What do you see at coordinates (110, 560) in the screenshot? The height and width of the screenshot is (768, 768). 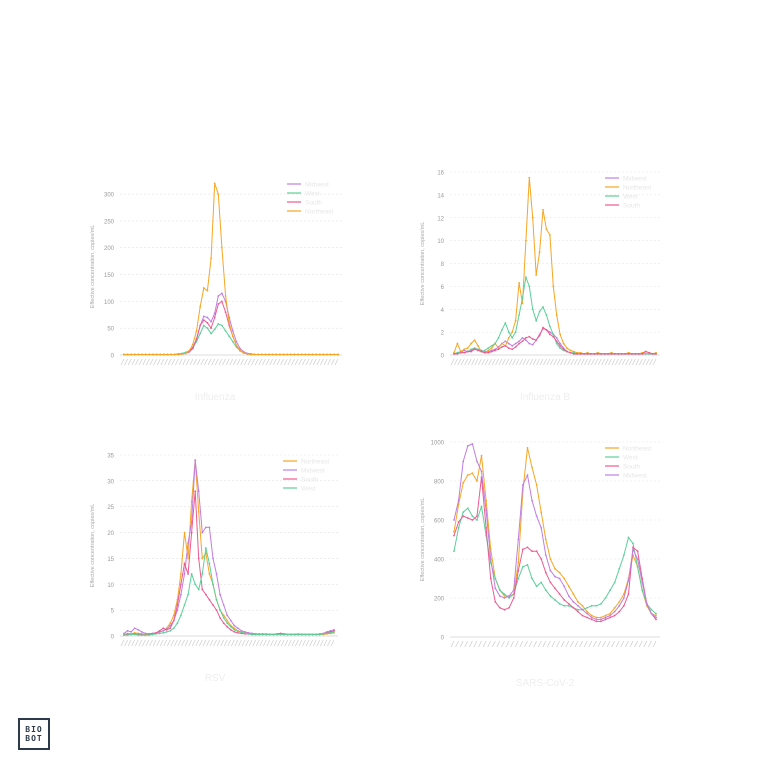 I see `y-tick-label: 15` at bounding box center [110, 560].